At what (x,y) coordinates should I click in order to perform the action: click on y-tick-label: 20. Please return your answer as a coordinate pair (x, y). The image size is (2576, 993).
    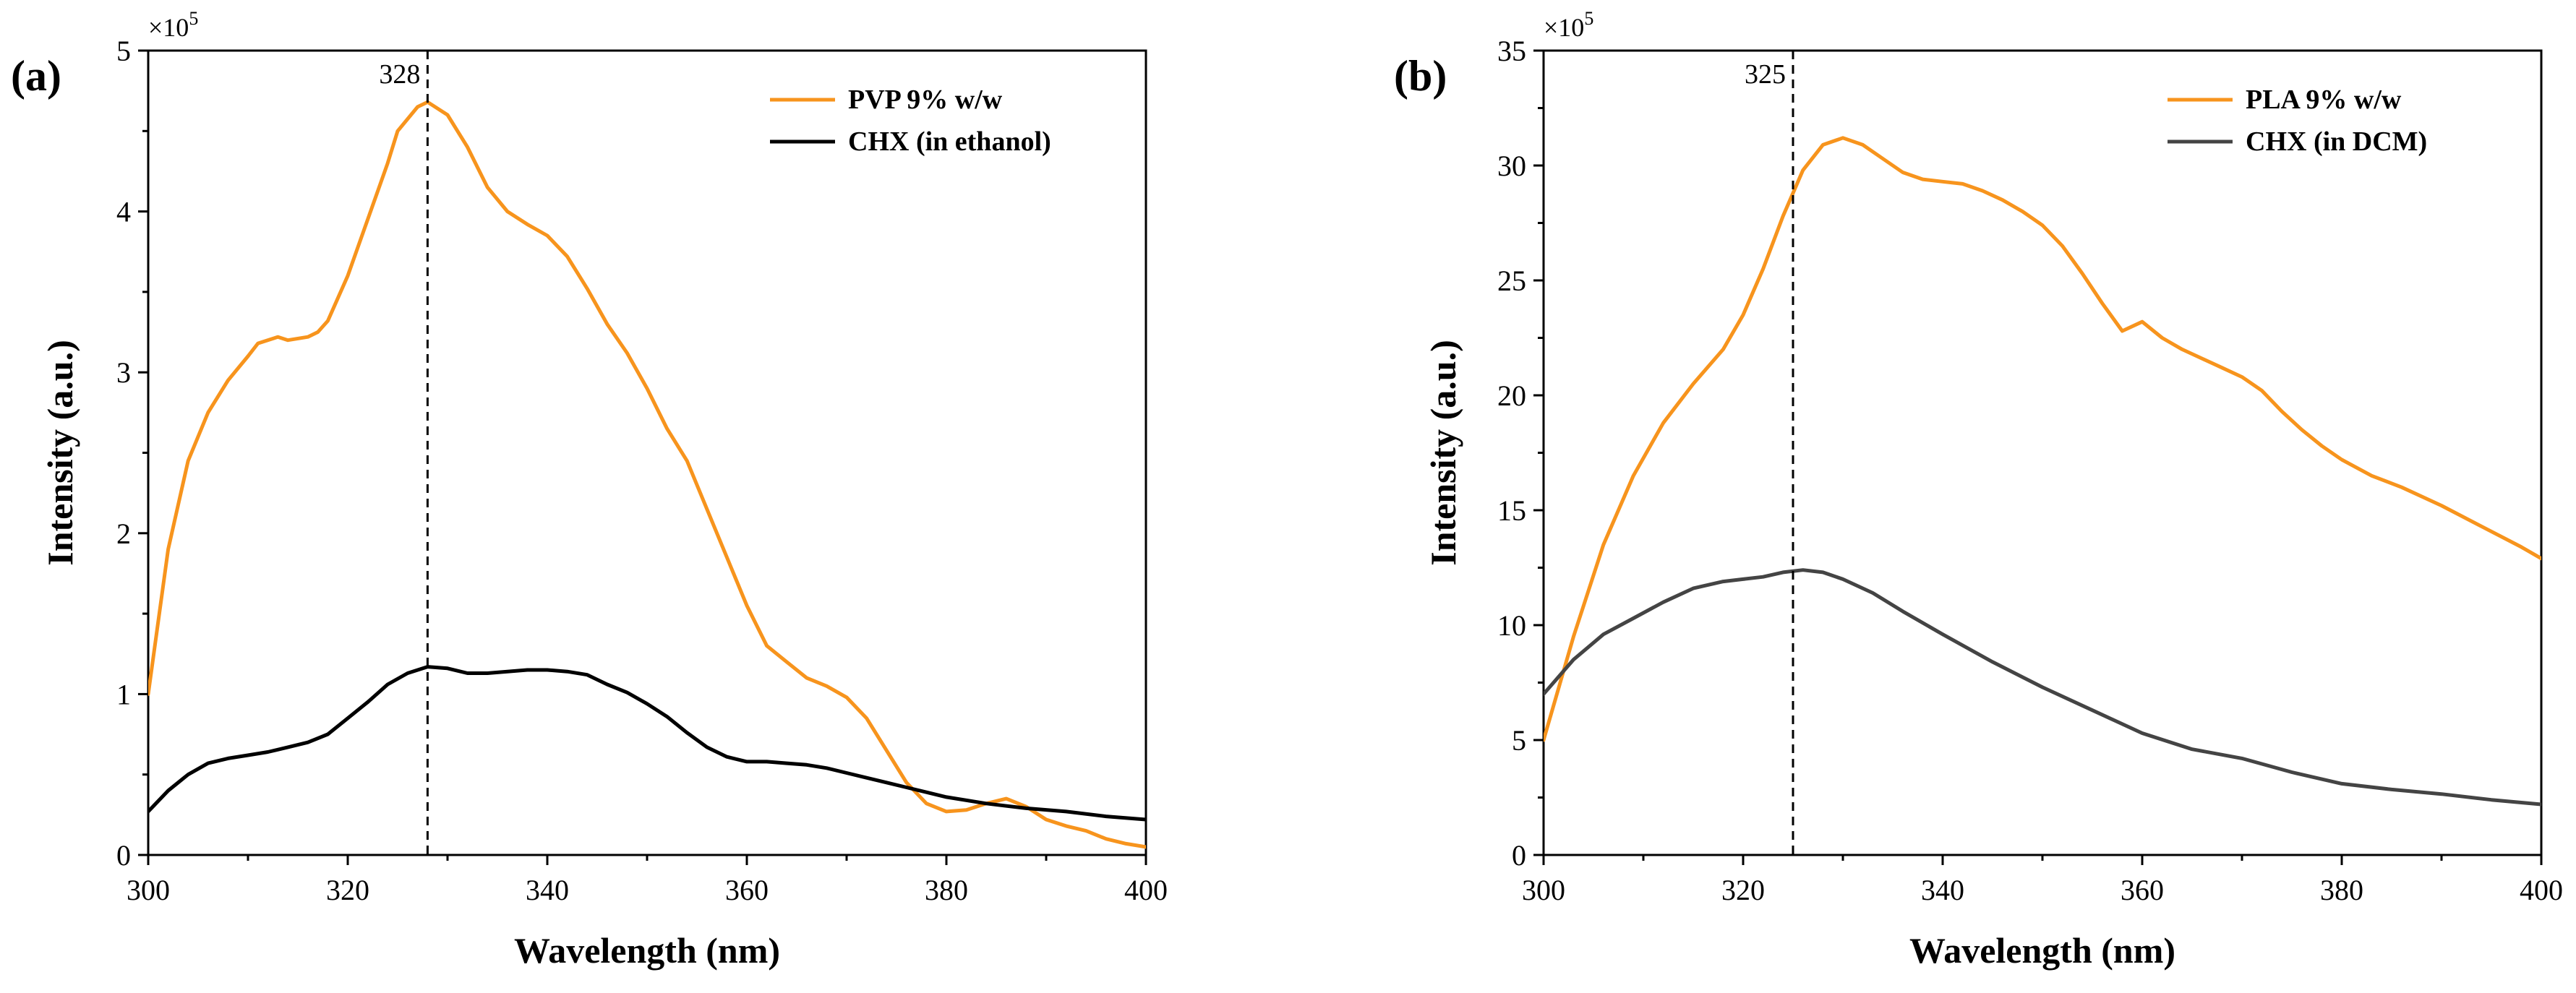
    Looking at the image, I should click on (1511, 395).